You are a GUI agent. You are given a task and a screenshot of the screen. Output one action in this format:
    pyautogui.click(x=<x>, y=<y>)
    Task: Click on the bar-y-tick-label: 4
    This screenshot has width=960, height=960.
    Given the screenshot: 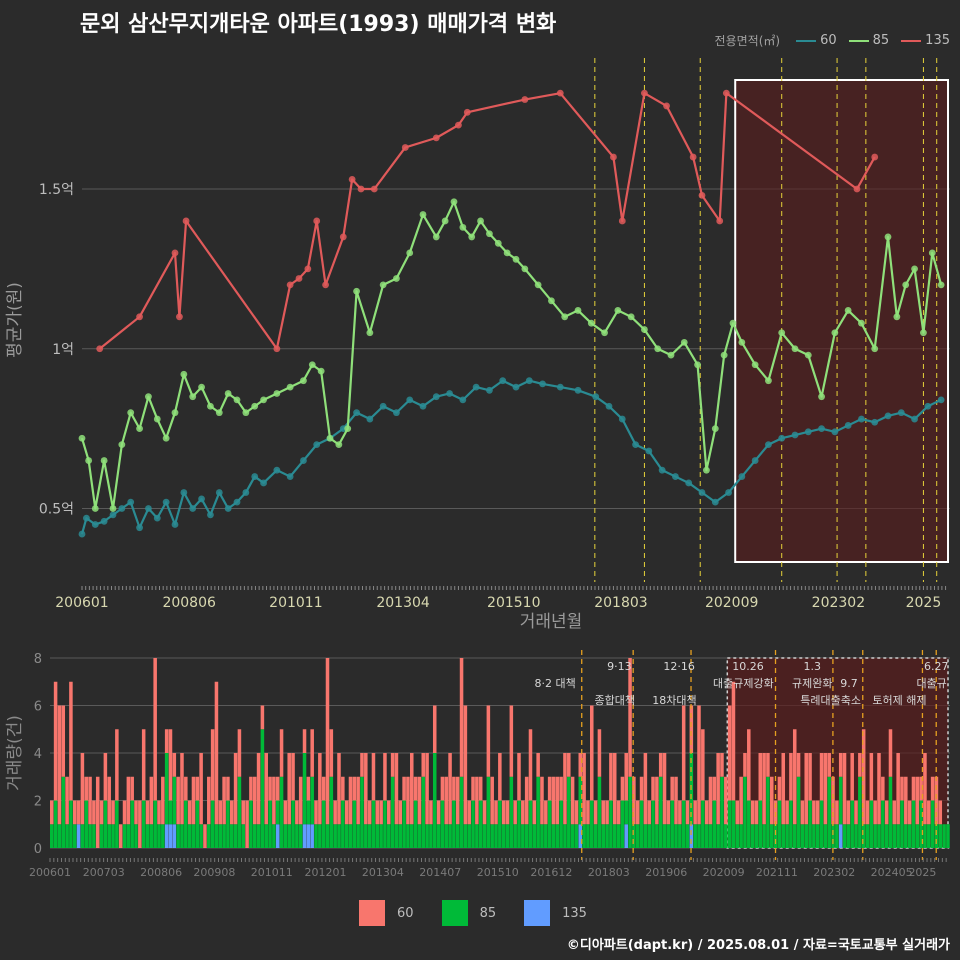 What is the action you would take?
    pyautogui.click(x=38, y=754)
    